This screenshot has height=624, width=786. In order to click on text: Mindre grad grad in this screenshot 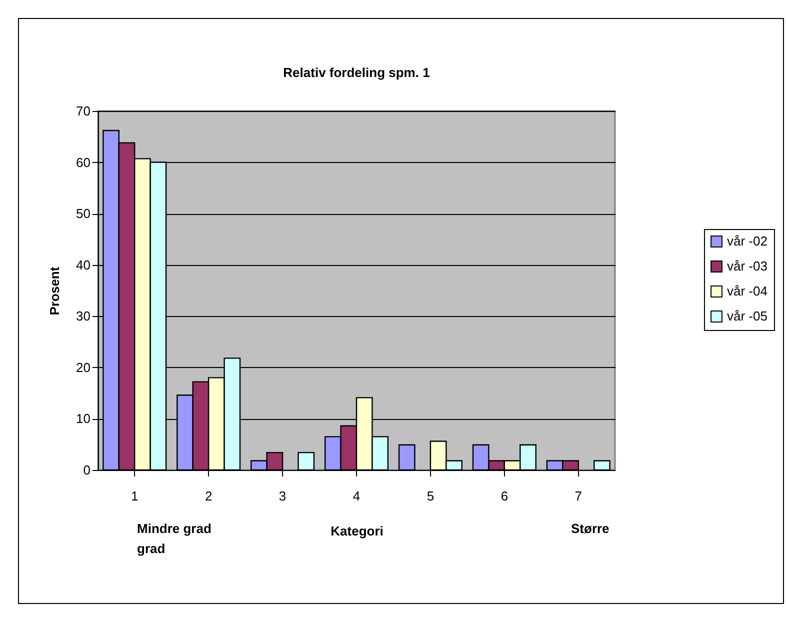, I will do `click(174, 539)`.